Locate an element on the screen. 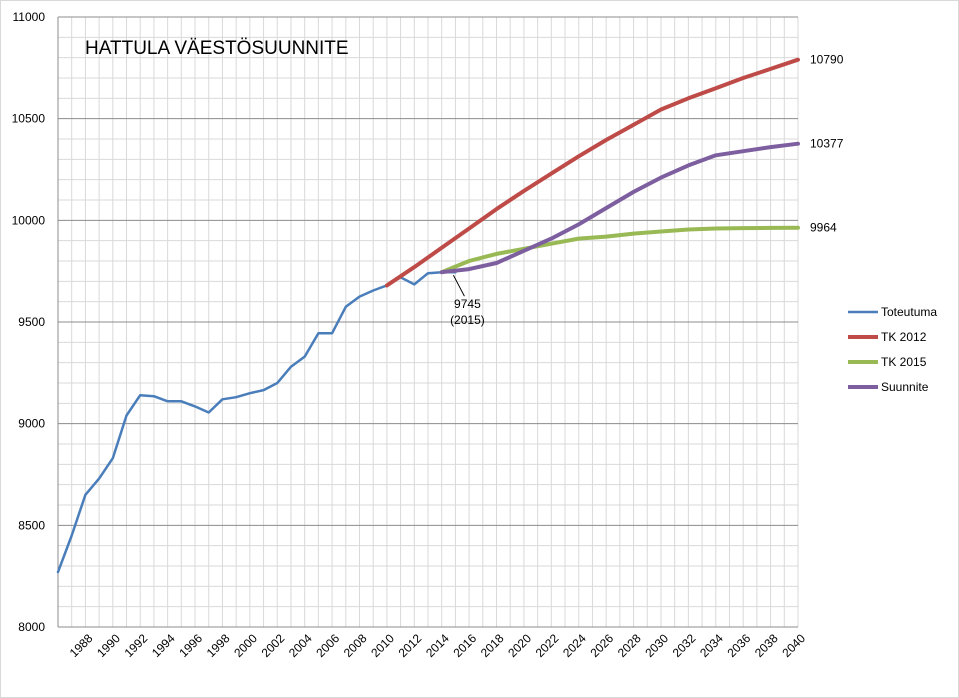  legend-label: TK 2012 is located at coordinates (904, 337).